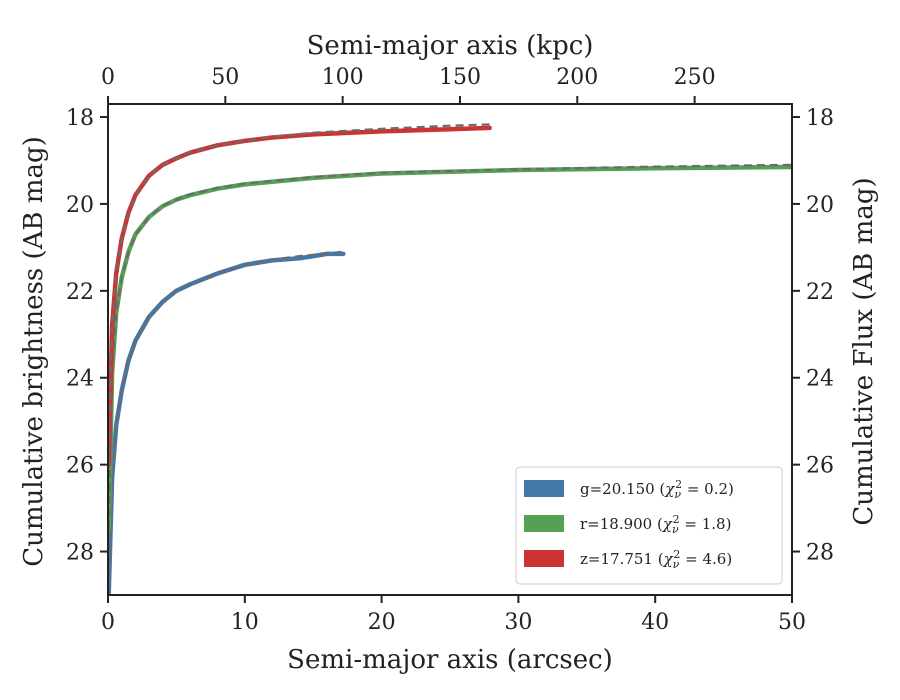 The image size is (900, 700). What do you see at coordinates (820, 379) in the screenshot?
I see `y-right-tick-label: 24` at bounding box center [820, 379].